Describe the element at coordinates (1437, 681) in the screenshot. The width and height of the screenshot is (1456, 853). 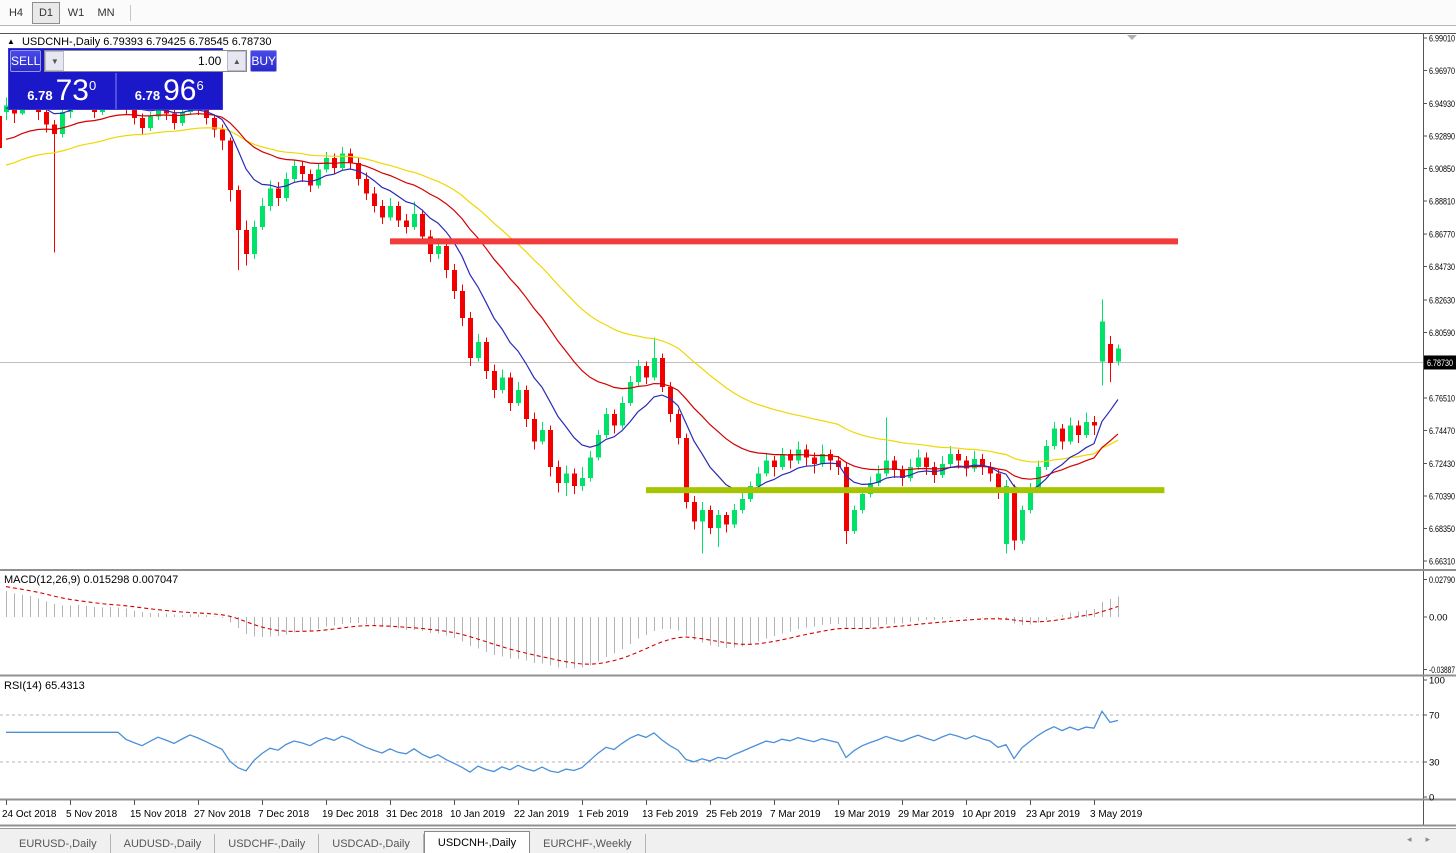
I see `svg-text: 100` at that location.